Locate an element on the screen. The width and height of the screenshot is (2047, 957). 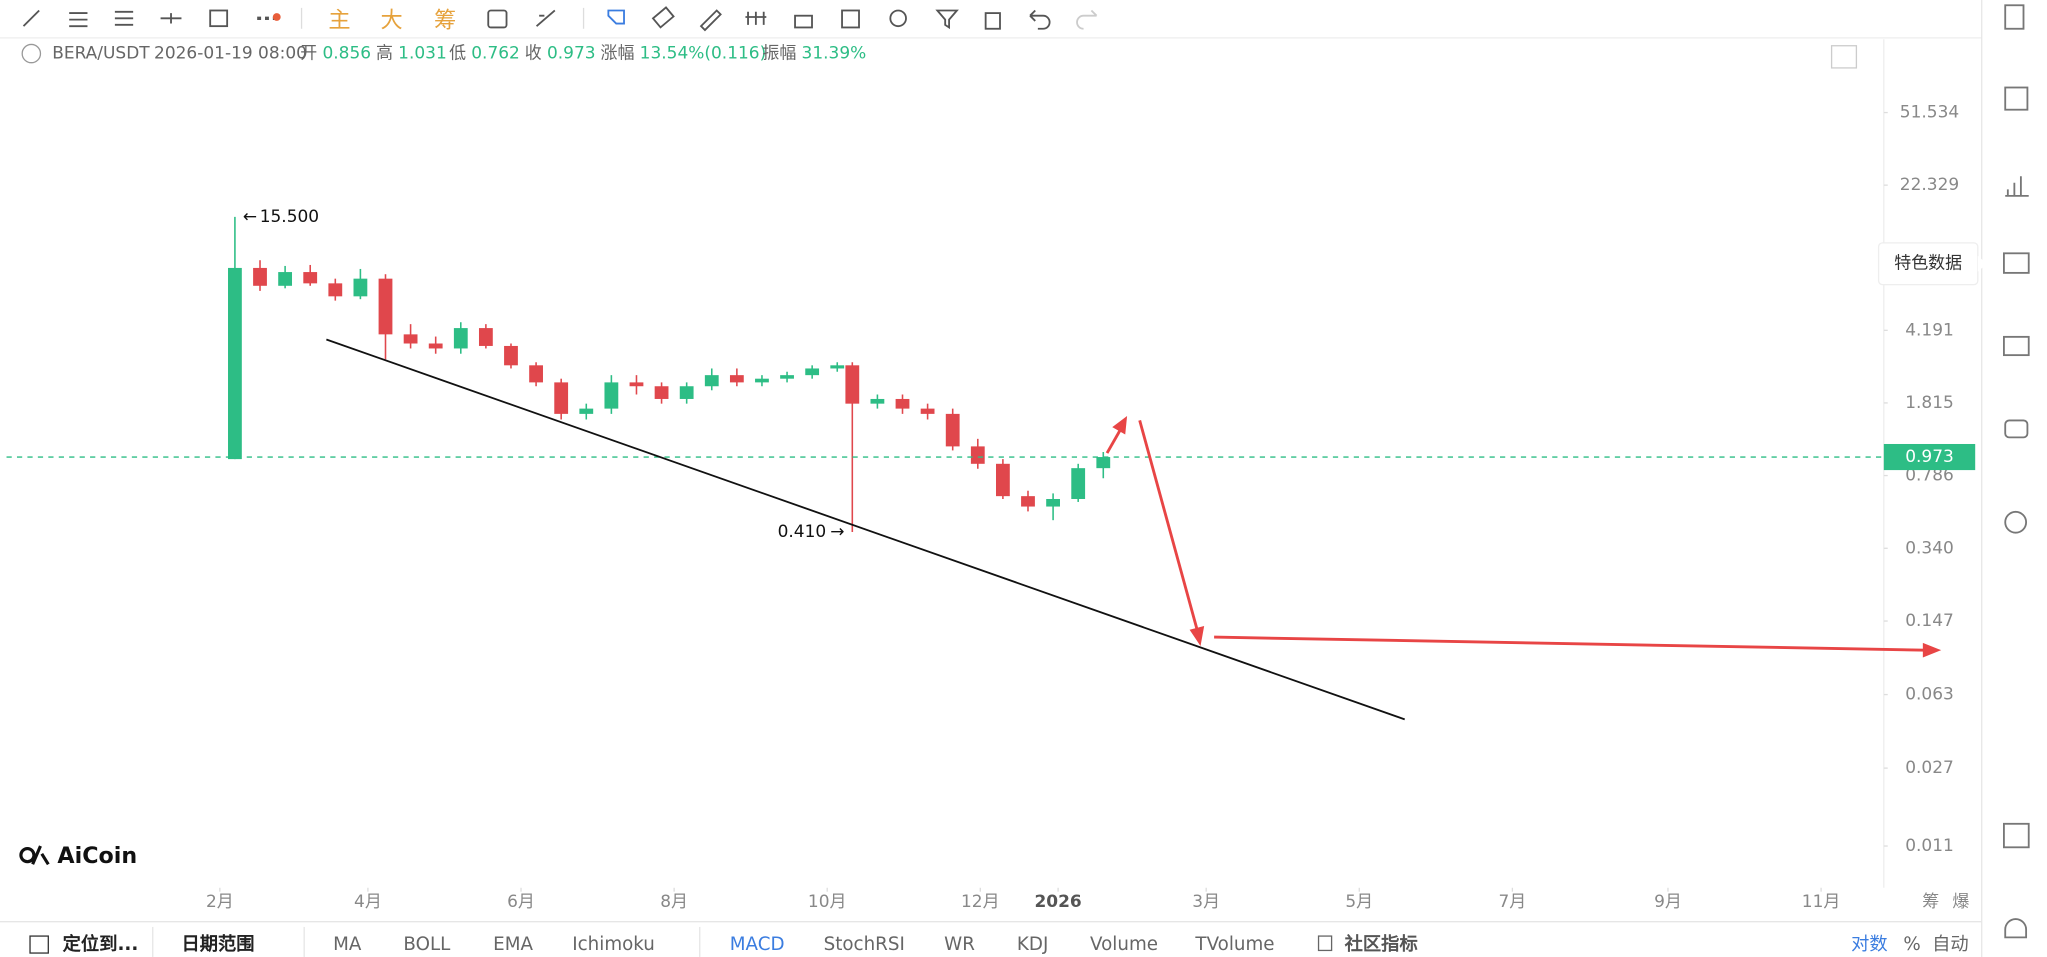
ruler-tool is located at coordinates (663, 17).